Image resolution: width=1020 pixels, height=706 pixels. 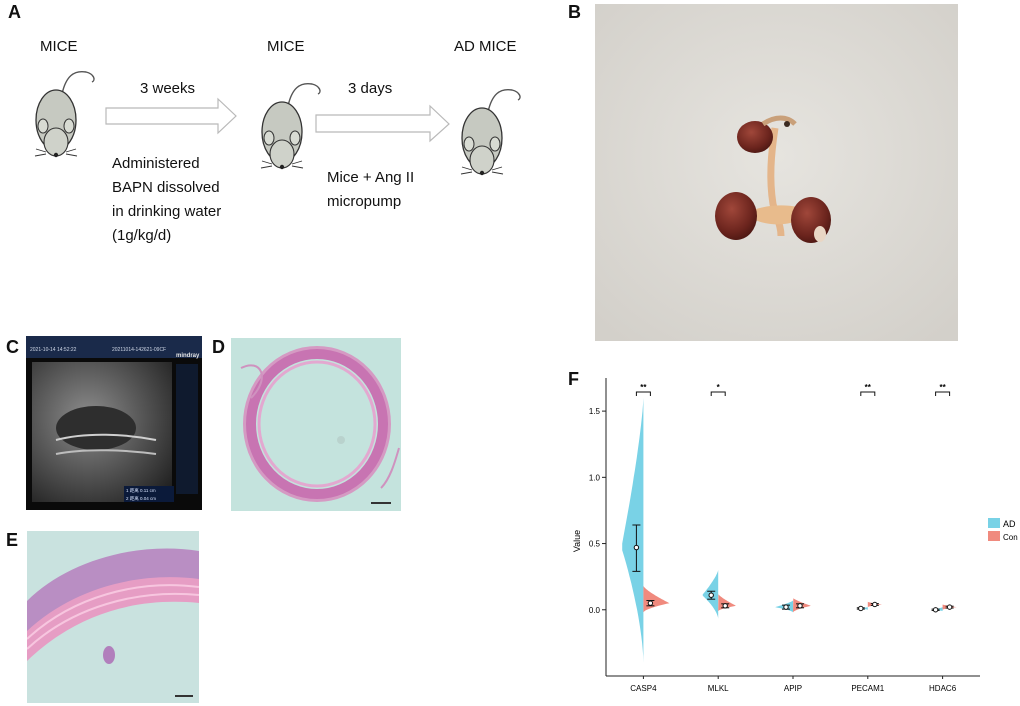 What do you see at coordinates (573, 379) in the screenshot?
I see `panel-label-f: F` at bounding box center [573, 379].